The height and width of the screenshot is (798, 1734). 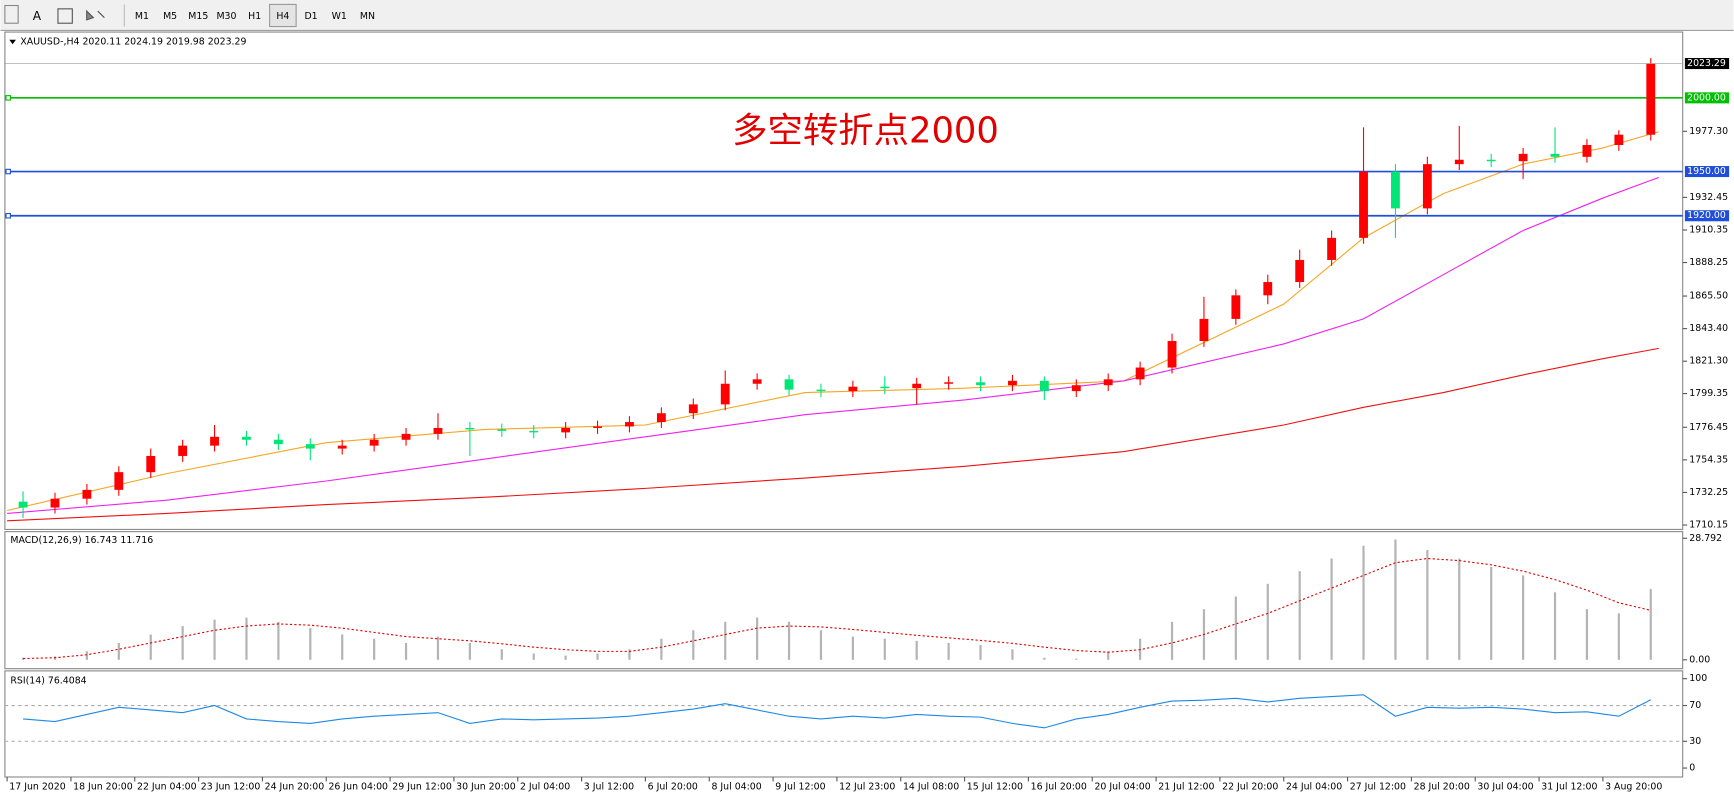 What do you see at coordinates (367, 16) in the screenshot?
I see `timeframe-button: MN` at bounding box center [367, 16].